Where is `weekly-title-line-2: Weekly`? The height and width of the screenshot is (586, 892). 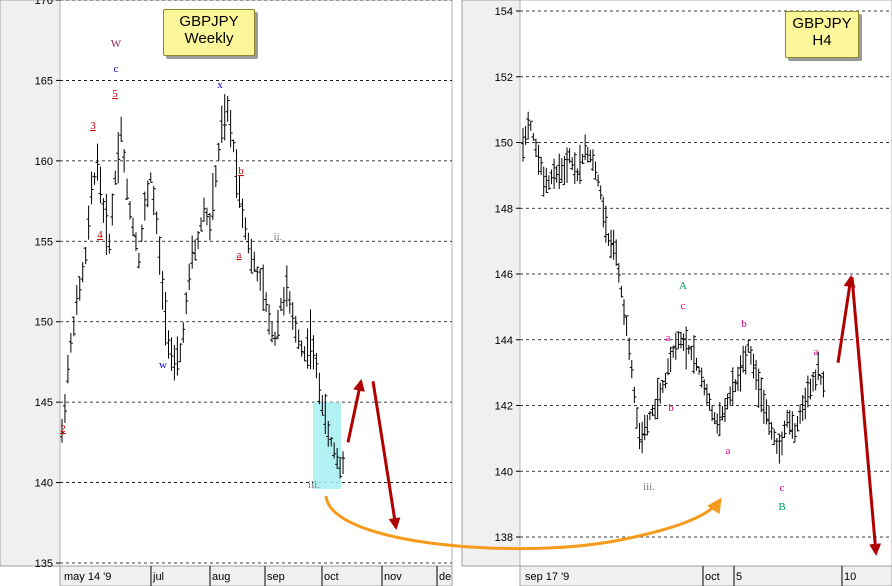 weekly-title-line-2: Weekly is located at coordinates (209, 38).